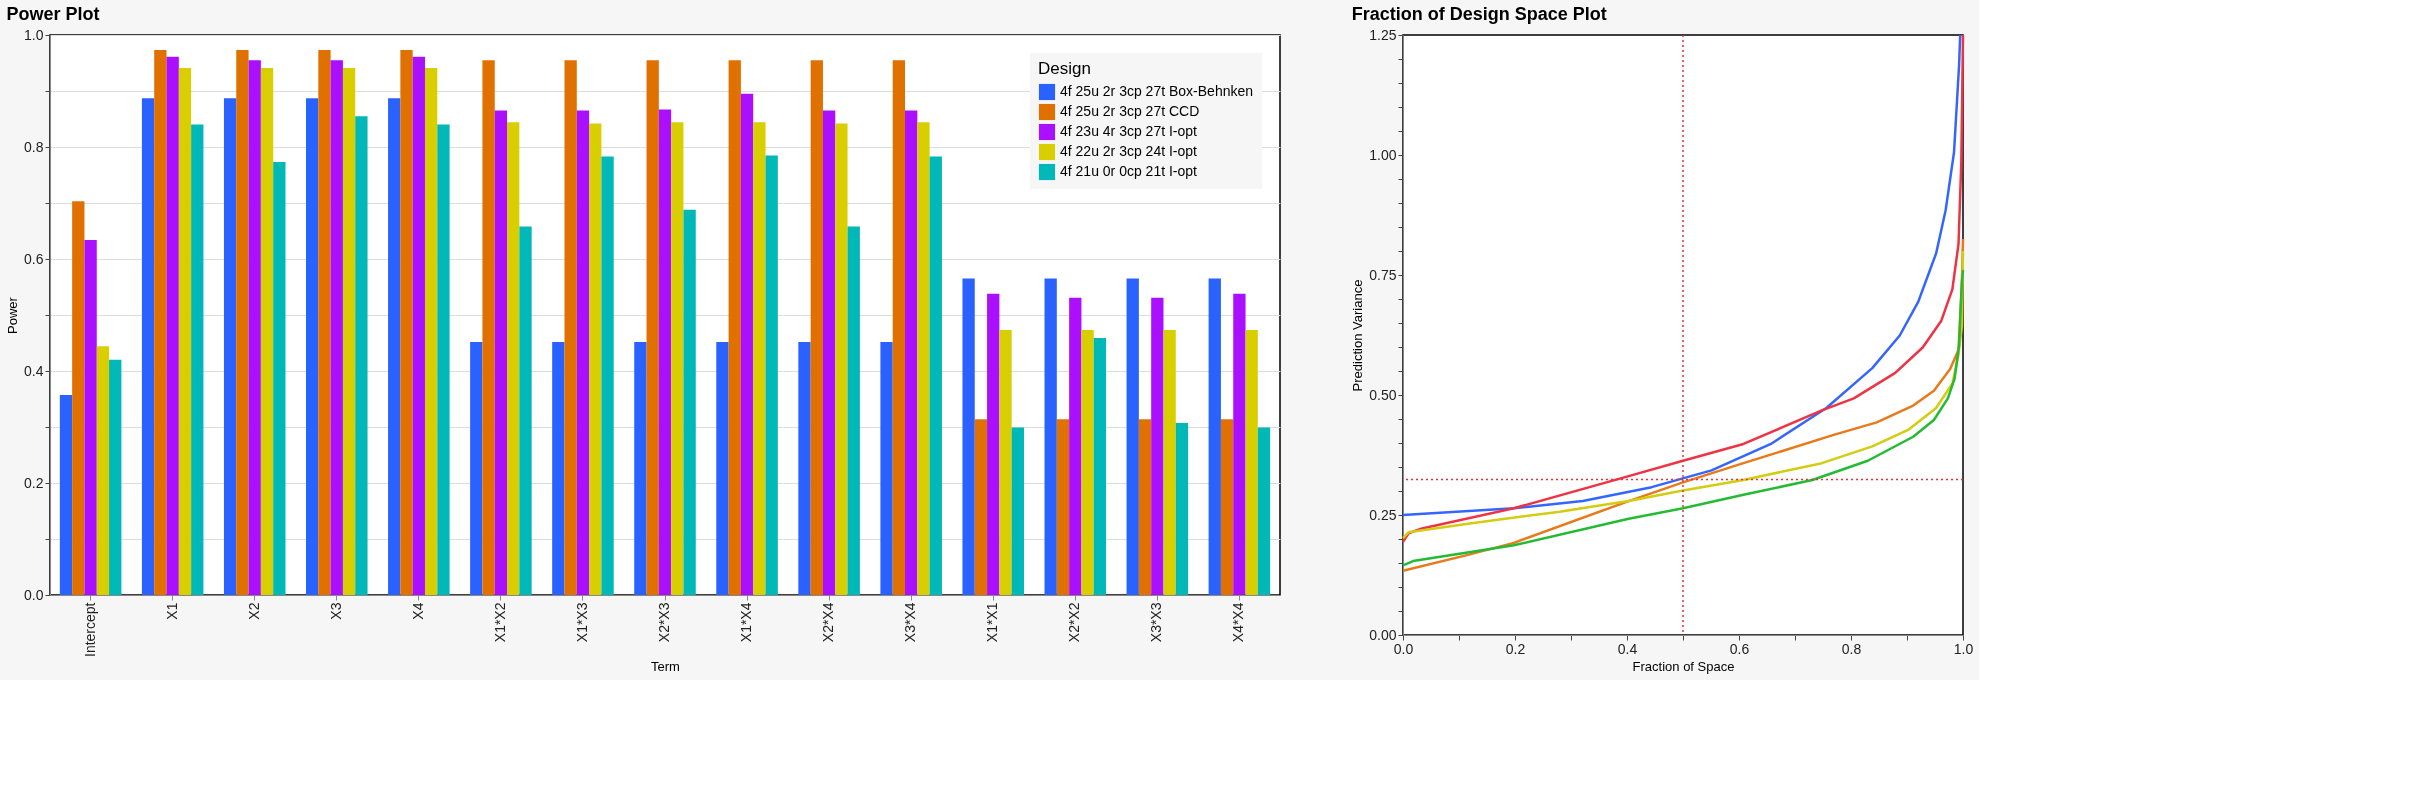 Image resolution: width=2415 pixels, height=807 pixels. Describe the element at coordinates (1479, 14) in the screenshot. I see `chart-title: Fraction of Design Space Plot` at that location.